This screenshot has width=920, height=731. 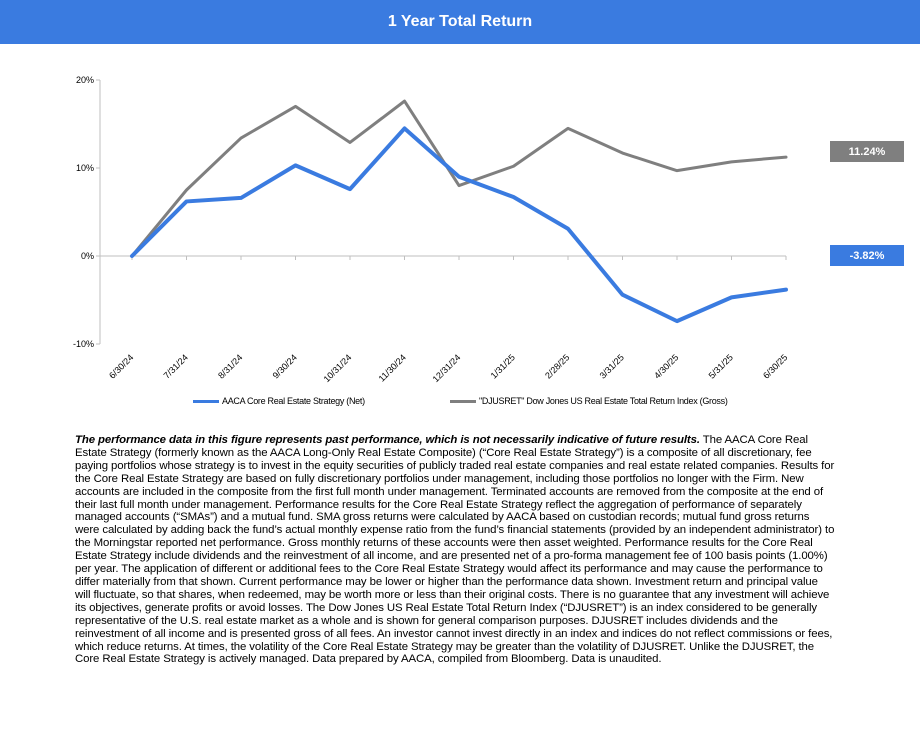 What do you see at coordinates (230, 366) in the screenshot?
I see `x-tick-label: 8/31/24` at bounding box center [230, 366].